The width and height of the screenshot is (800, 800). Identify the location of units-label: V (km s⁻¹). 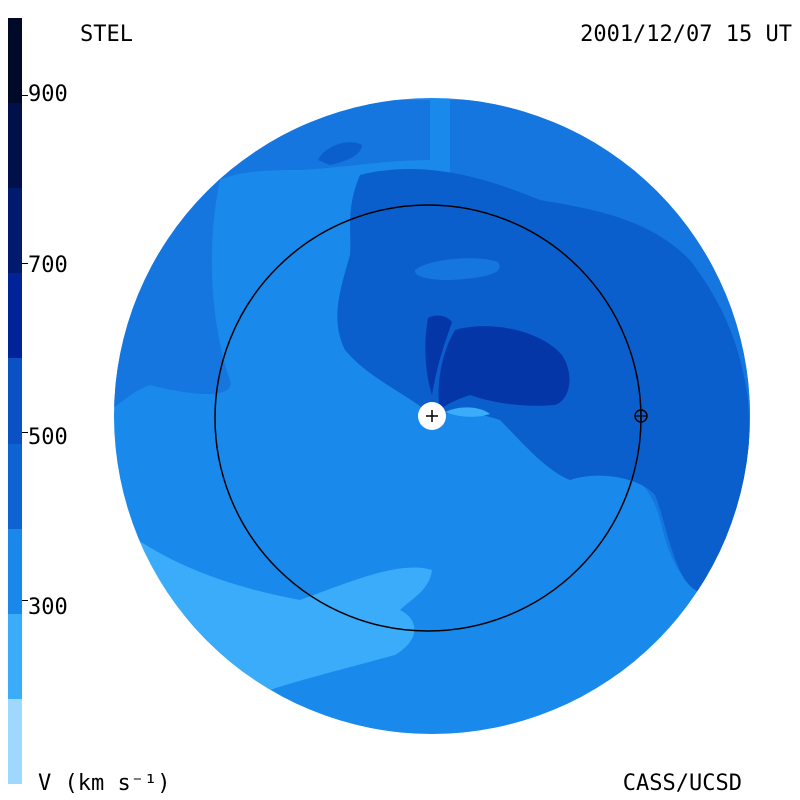
(104, 783).